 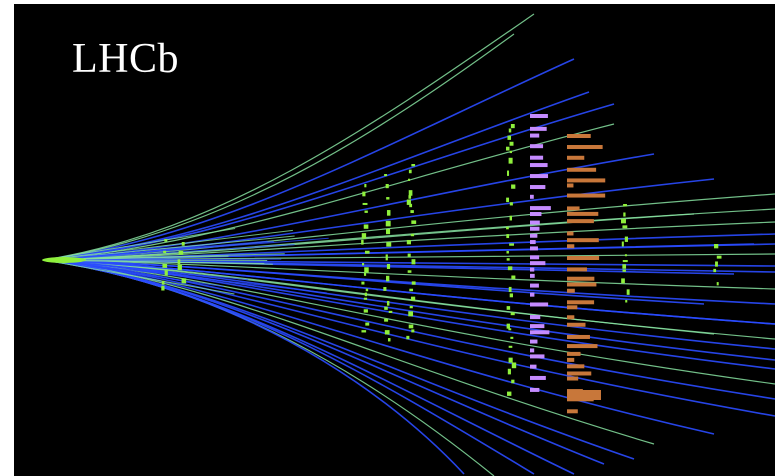 What do you see at coordinates (125, 59) in the screenshot?
I see `experiment-label: LHCb` at bounding box center [125, 59].